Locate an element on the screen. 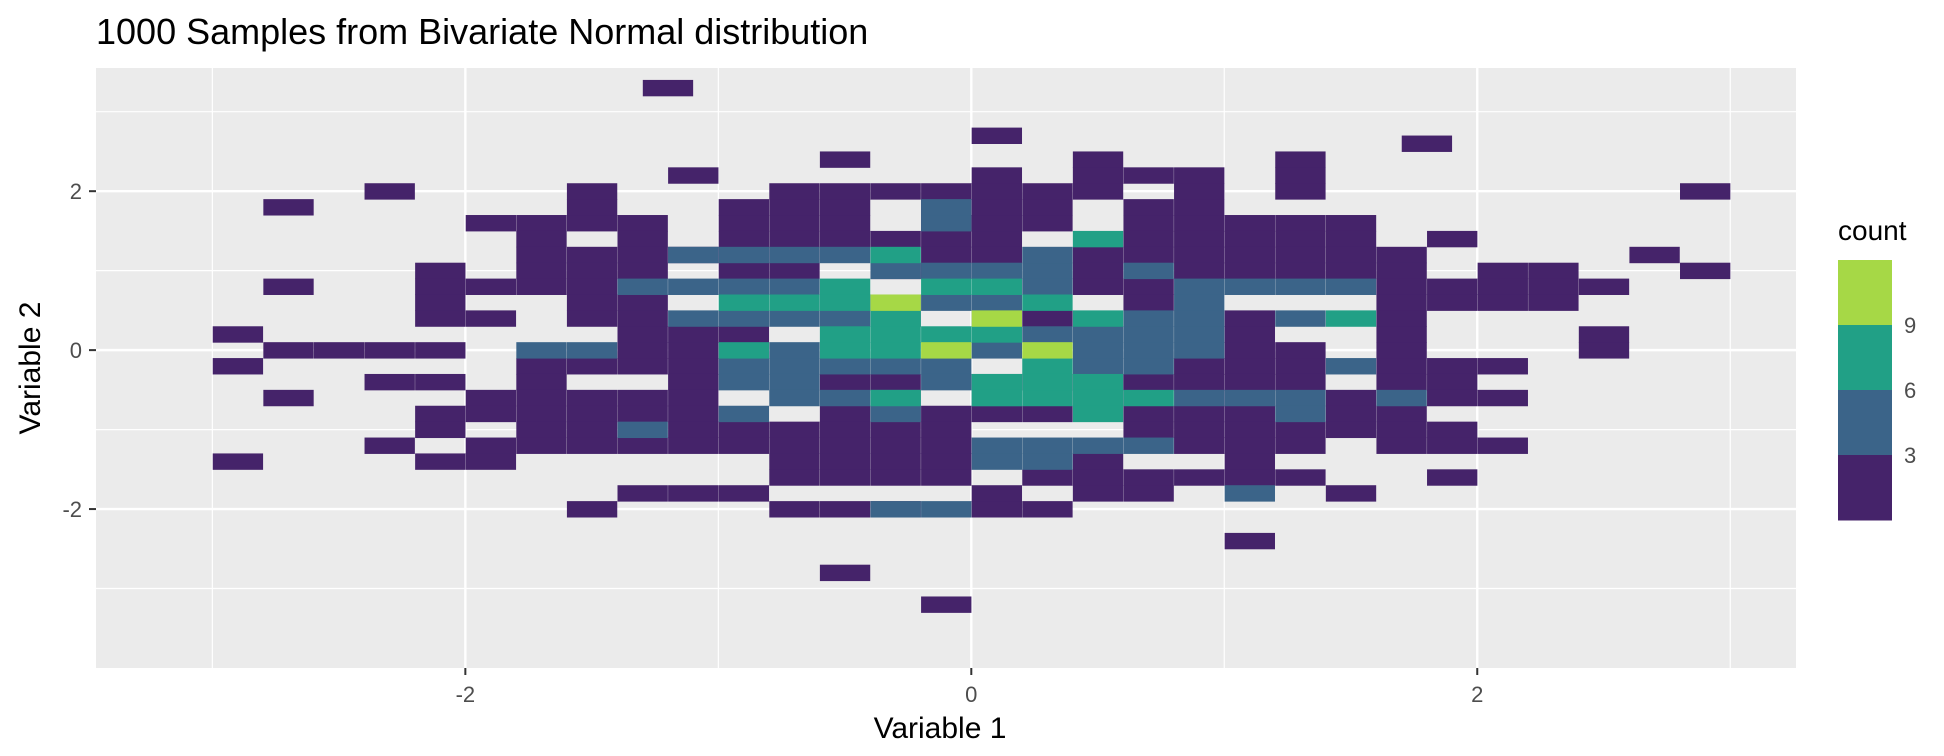 Image resolution: width=1944 pixels, height=756 pixels. legend-label: 9 is located at coordinates (1910, 325).